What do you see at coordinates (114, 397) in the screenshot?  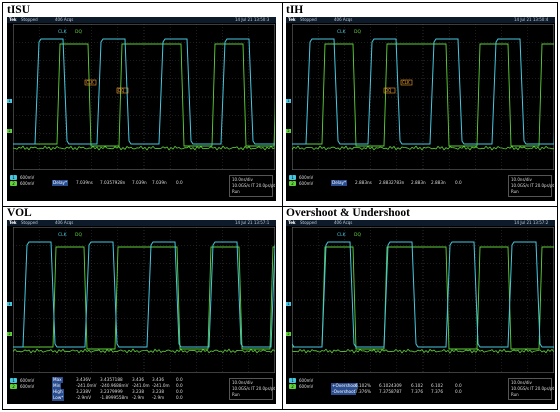 I see `measurement-value: -1.8999558m` at bounding box center [114, 397].